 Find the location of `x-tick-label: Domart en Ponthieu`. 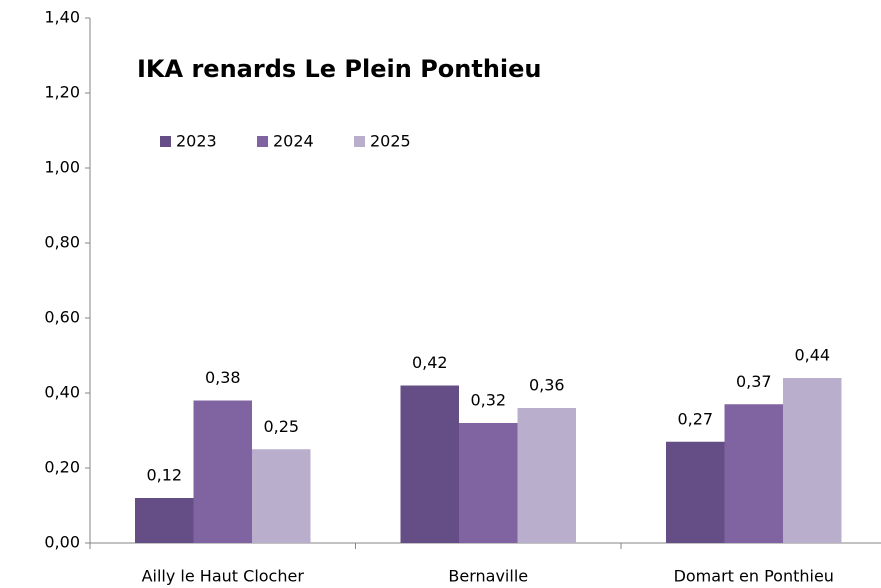

x-tick-label: Domart en Ponthieu is located at coordinates (754, 576).